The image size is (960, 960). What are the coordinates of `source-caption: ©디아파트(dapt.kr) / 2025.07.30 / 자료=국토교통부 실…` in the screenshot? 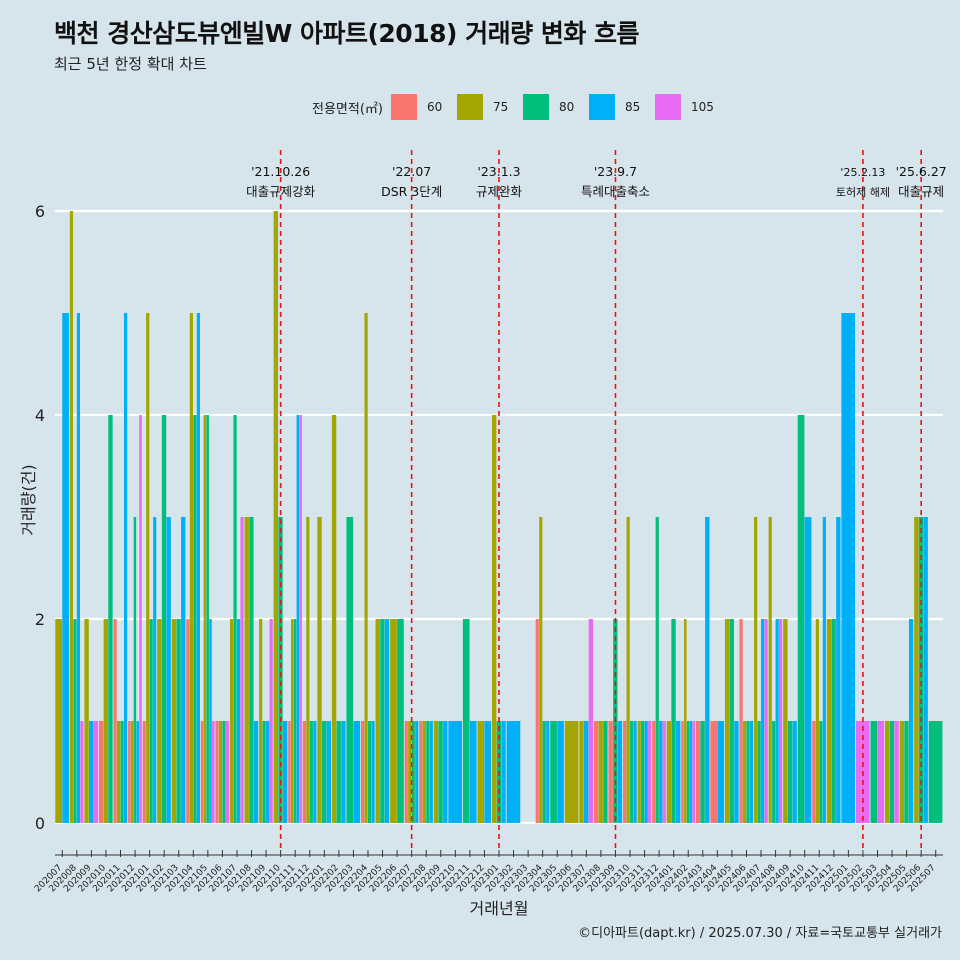 It's located at (760, 933).